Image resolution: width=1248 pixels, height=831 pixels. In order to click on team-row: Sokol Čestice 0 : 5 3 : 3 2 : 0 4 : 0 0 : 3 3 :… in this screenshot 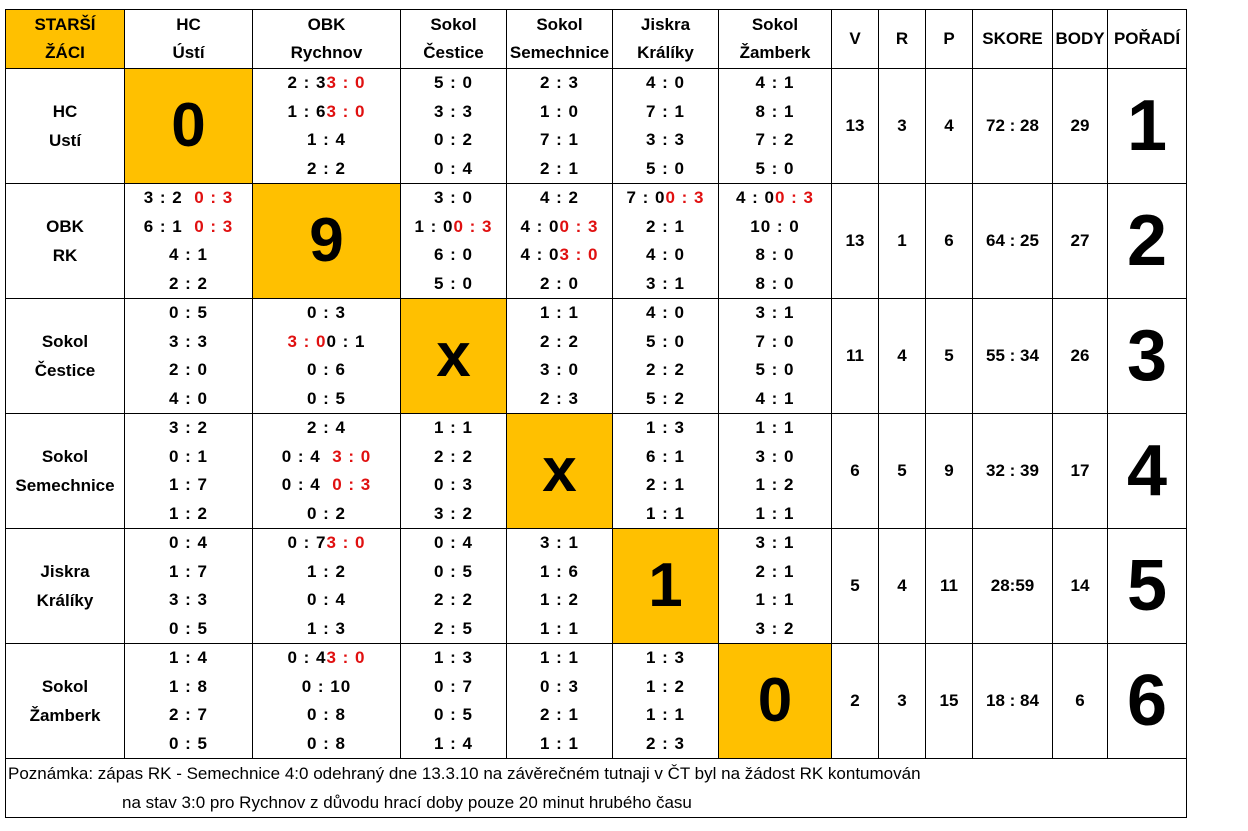, I will do `click(596, 356)`.